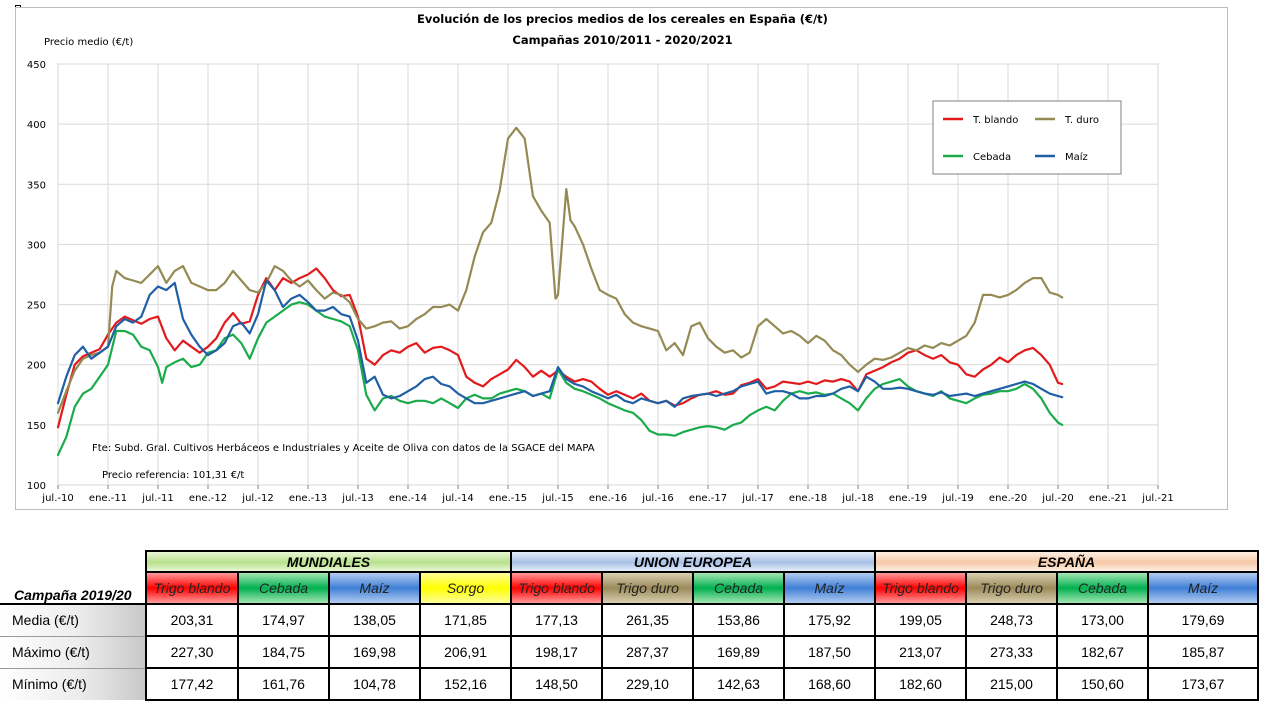 Image resolution: width=1271 pixels, height=710 pixels. What do you see at coordinates (1102, 620) in the screenshot?
I see `table-cell: 173,00` at bounding box center [1102, 620].